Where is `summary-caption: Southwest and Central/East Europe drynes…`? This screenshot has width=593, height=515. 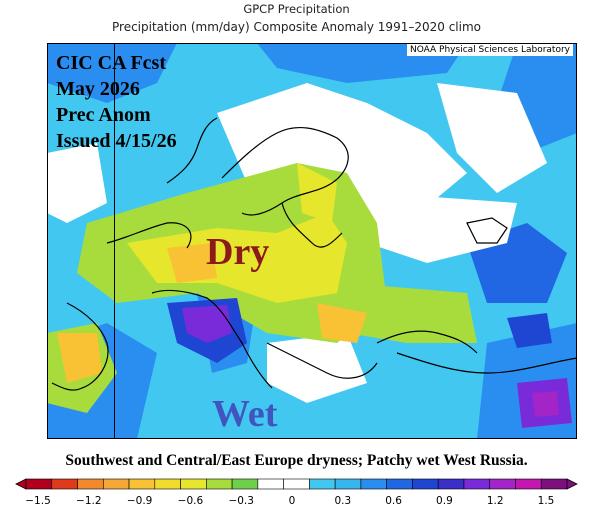
summary-caption: Southwest and Central/East Europe drynes… is located at coordinates (296, 460).